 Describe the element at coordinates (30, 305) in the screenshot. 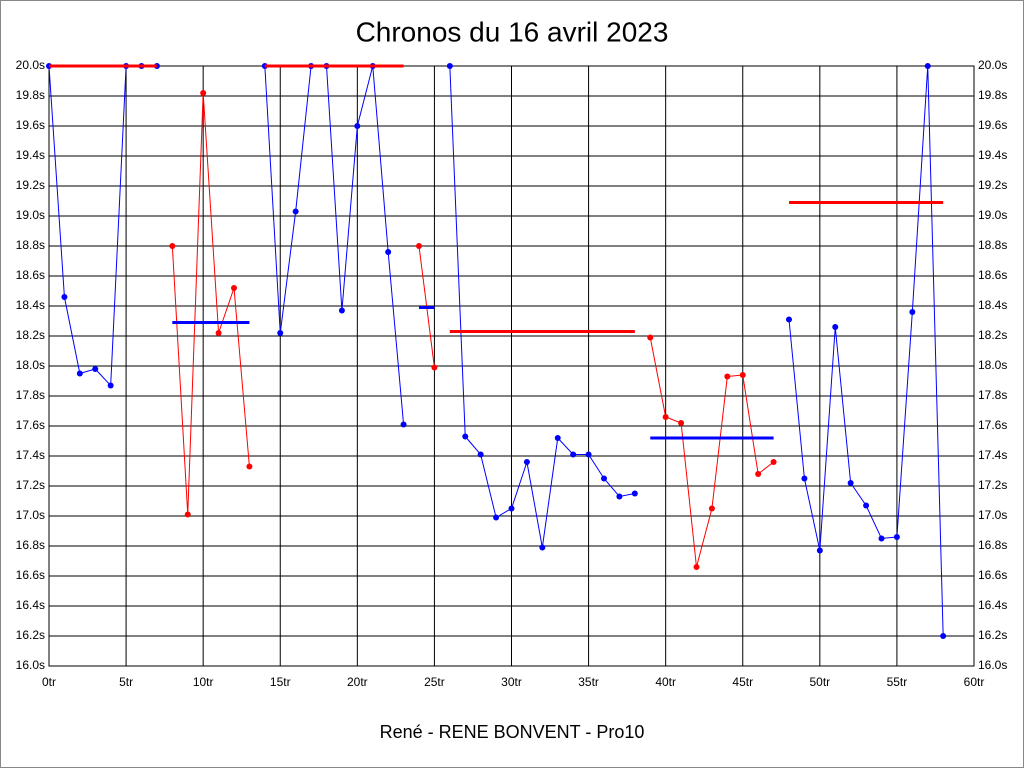

I see `y-tick-label: 18.4s` at that location.